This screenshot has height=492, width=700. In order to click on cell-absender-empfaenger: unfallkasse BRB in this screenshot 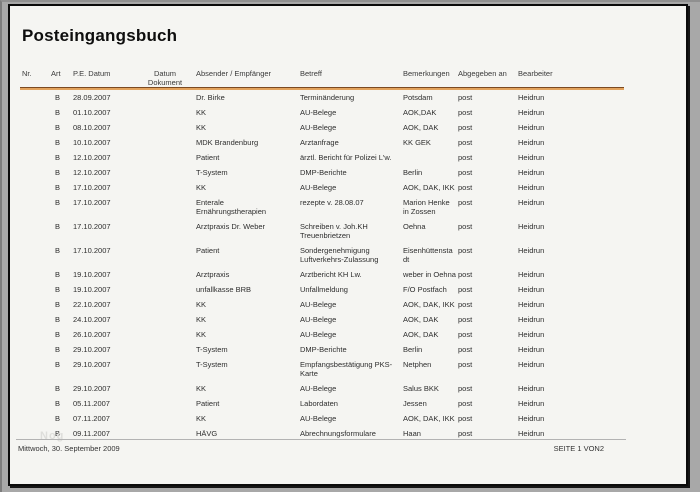, I will do `click(224, 289)`.